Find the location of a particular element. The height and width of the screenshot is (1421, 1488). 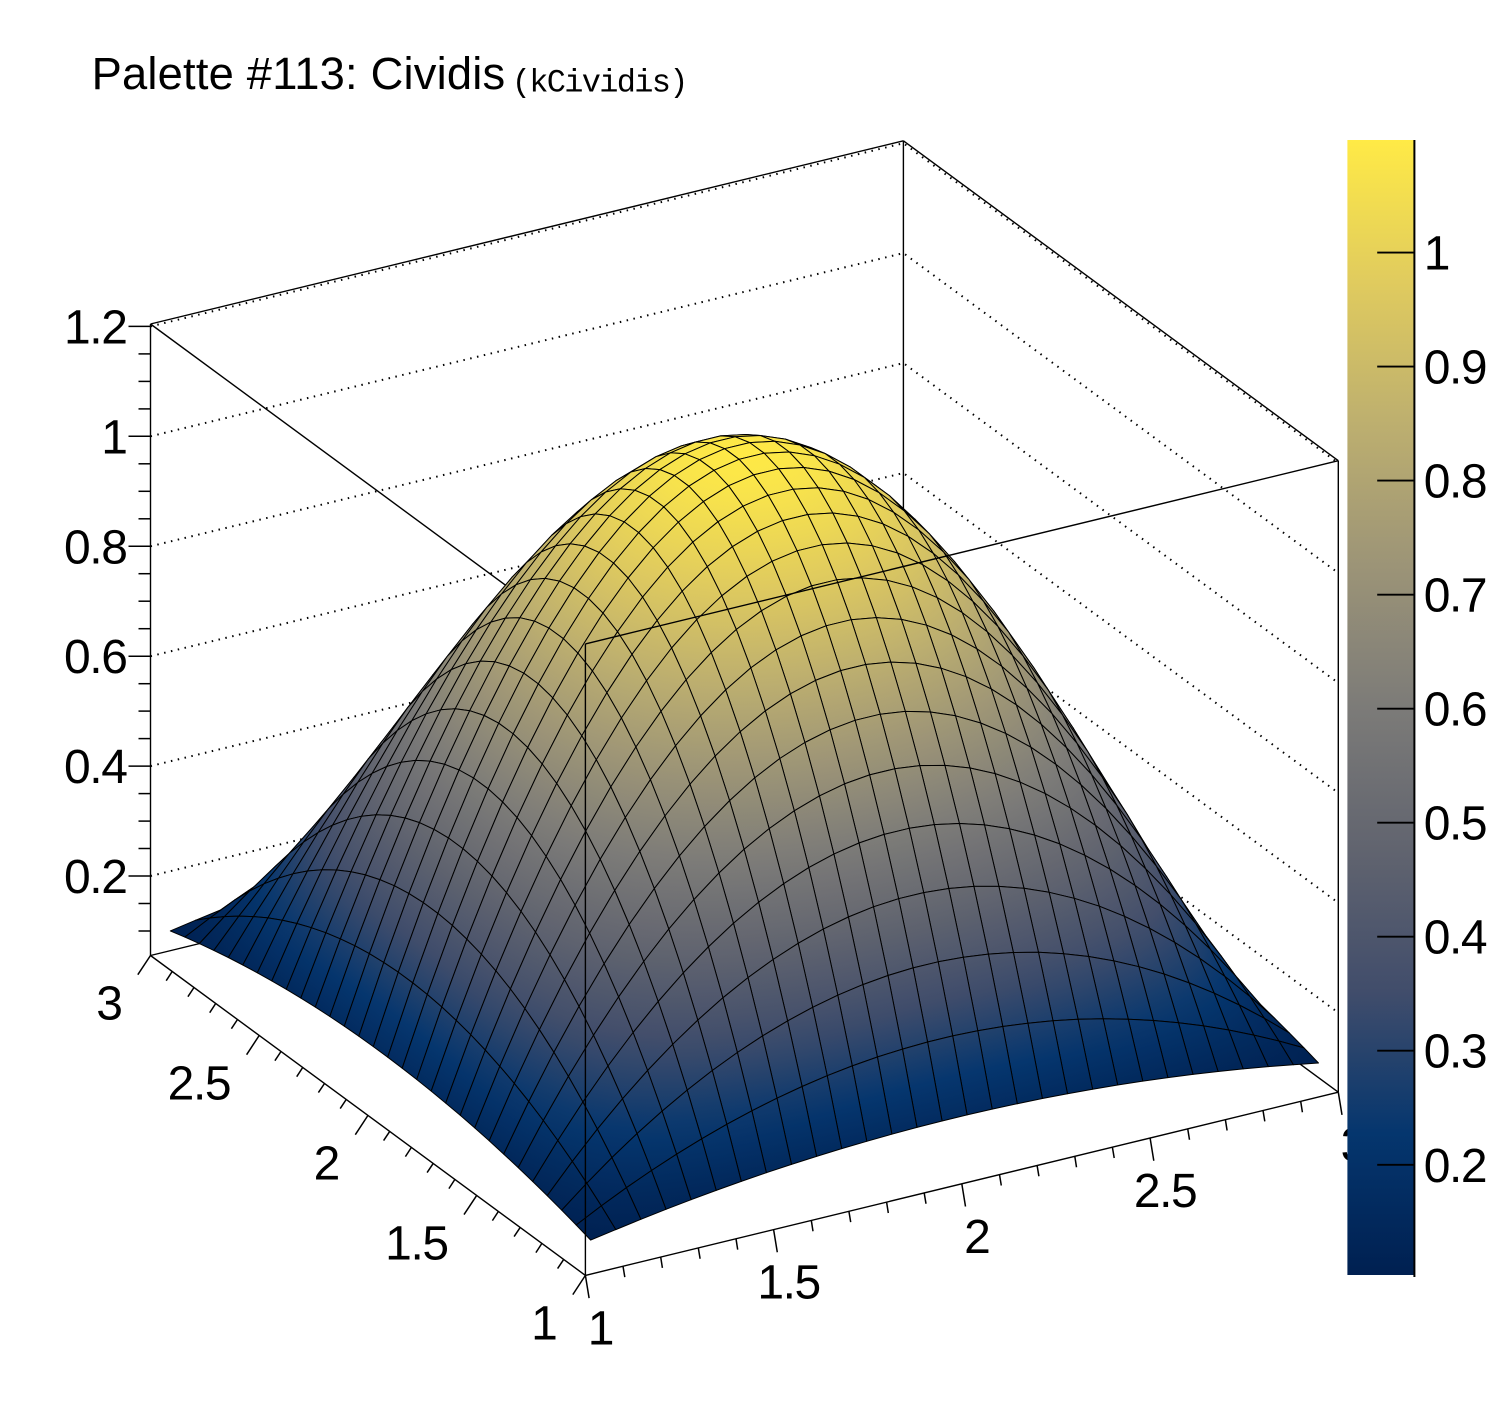

svg-text: (kCividis) is located at coordinates (599, 82).